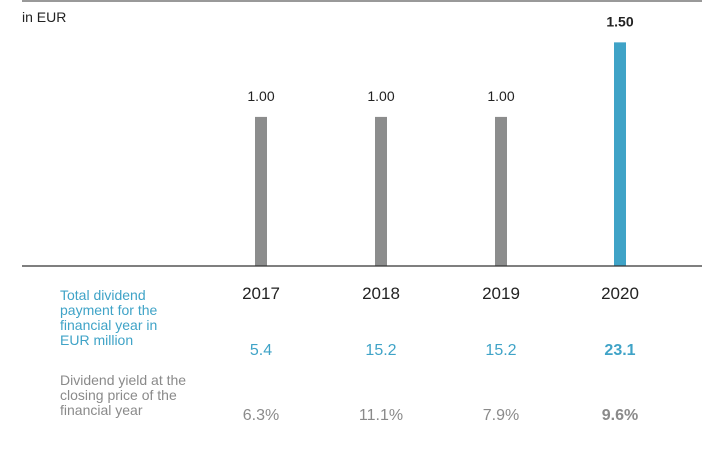 Image resolution: width=702 pixels, height=452 pixels. I want to click on total-dividend-2018: 15.2, so click(381, 350).